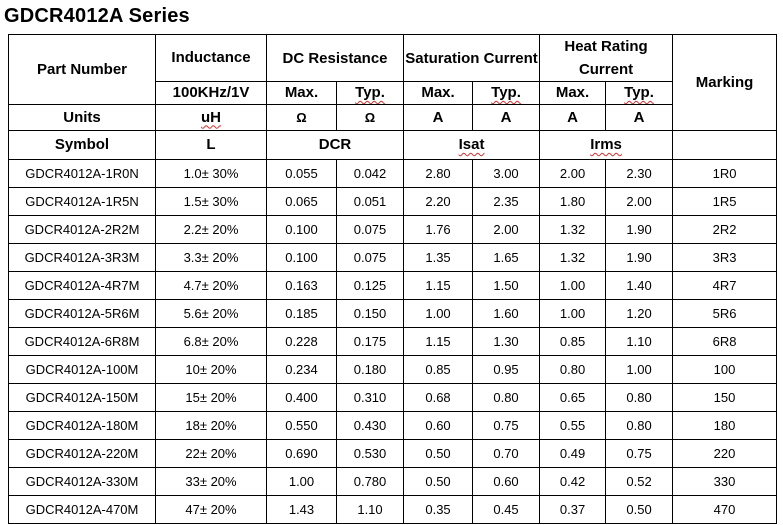  I want to click on page-title: GDCR4012A Series, so click(97, 16).